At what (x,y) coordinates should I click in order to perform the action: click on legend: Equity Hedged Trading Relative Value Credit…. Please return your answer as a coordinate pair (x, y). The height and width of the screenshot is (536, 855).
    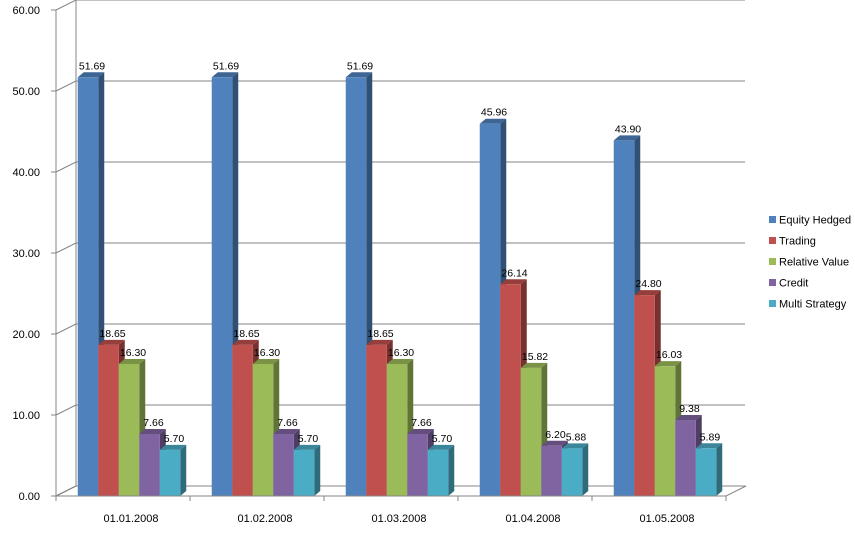
    Looking at the image, I should click on (810, 263).